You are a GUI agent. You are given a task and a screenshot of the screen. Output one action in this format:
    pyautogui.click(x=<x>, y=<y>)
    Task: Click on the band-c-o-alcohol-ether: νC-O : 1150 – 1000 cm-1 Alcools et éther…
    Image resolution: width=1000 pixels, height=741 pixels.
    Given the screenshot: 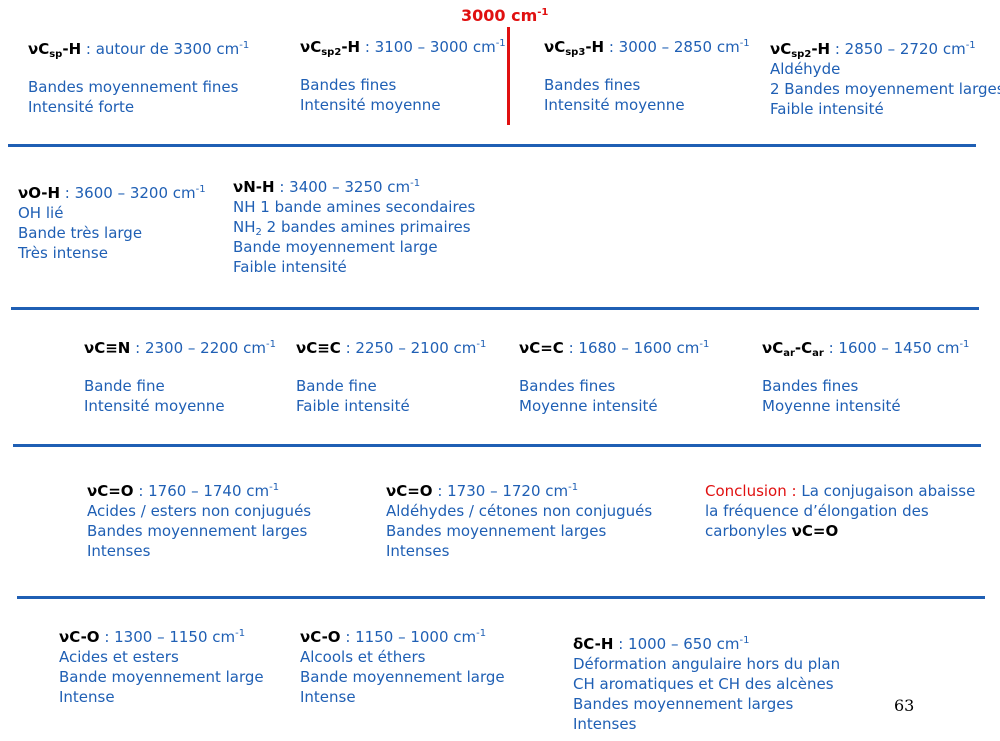 What is the action you would take?
    pyautogui.click(x=402, y=667)
    